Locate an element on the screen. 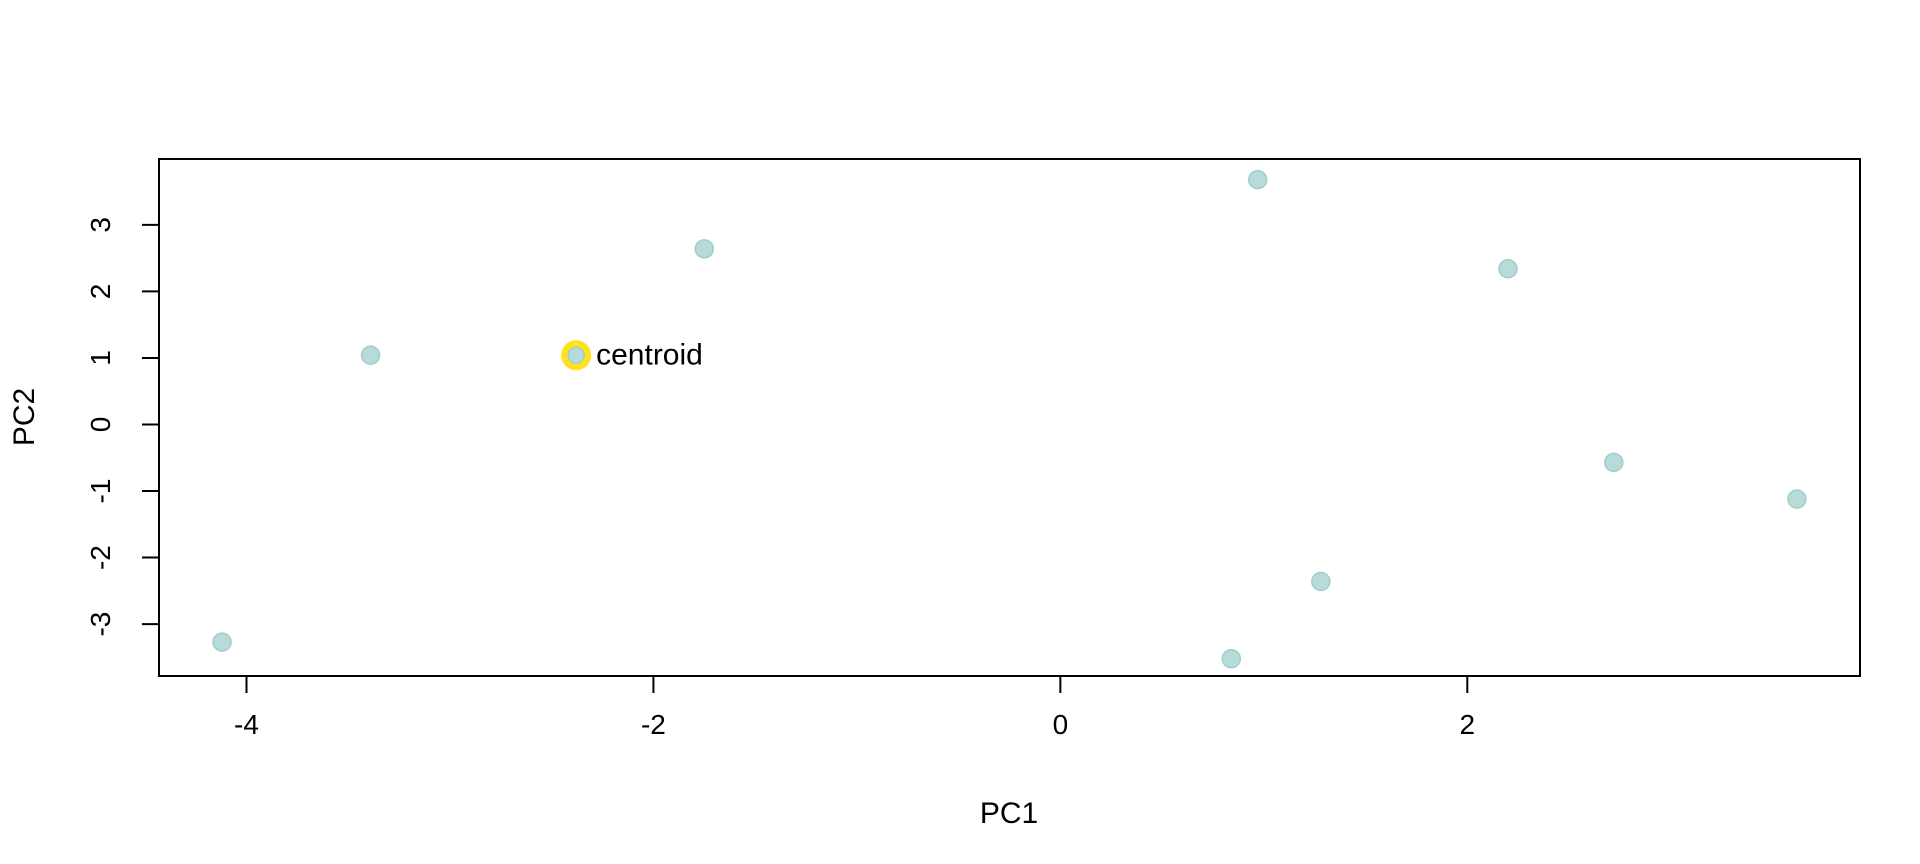 The image size is (1920, 864). x-axis: -4 -2 0 2 is located at coordinates (855, 707).